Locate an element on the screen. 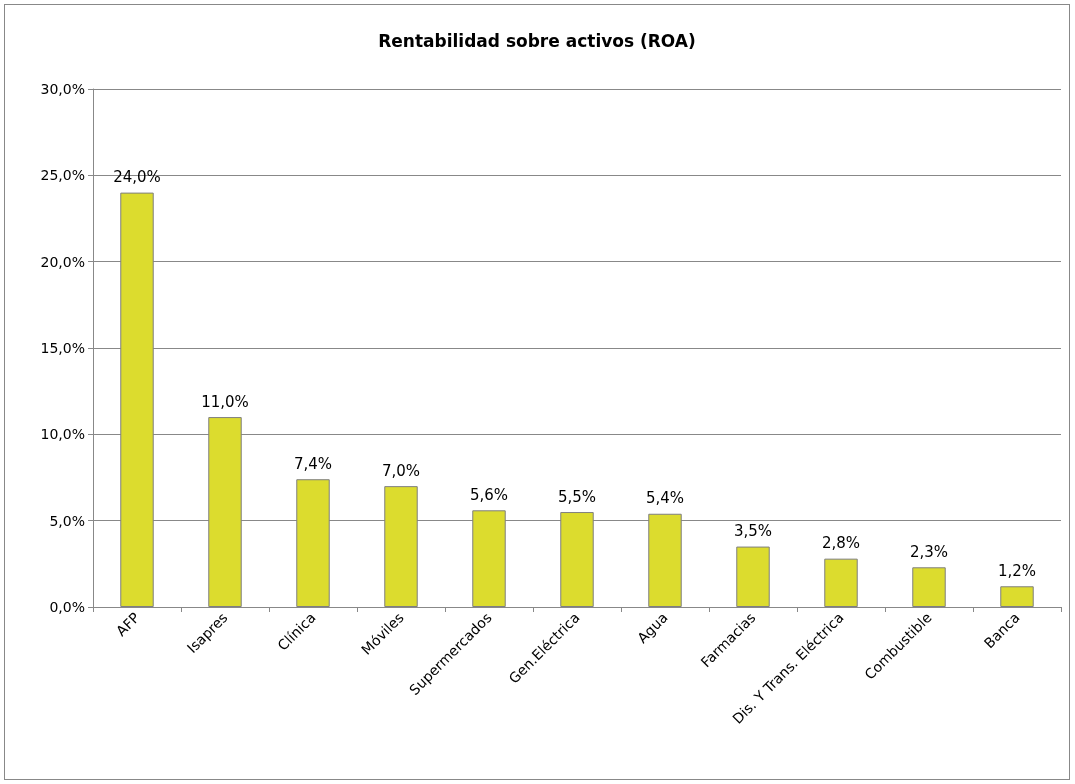  chart-title: Rentabilidad sobre activos (ROA) is located at coordinates (537, 40).